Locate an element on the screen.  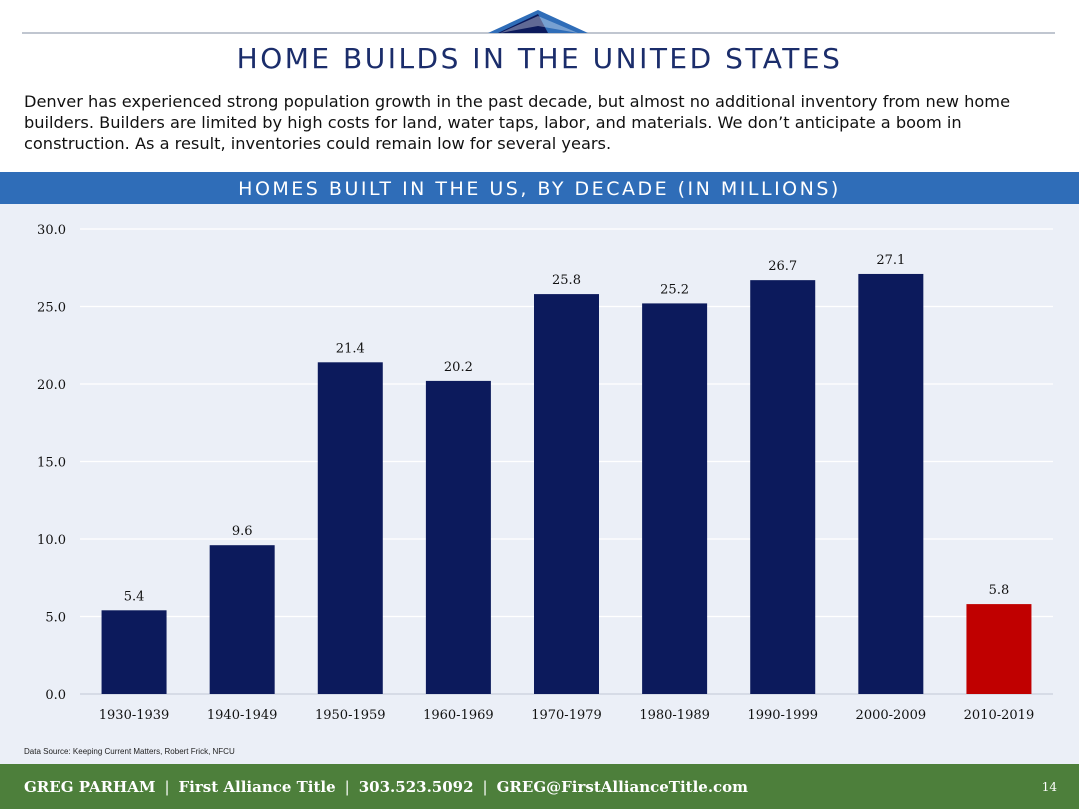
data-label: 26.7 is located at coordinates (782, 266).